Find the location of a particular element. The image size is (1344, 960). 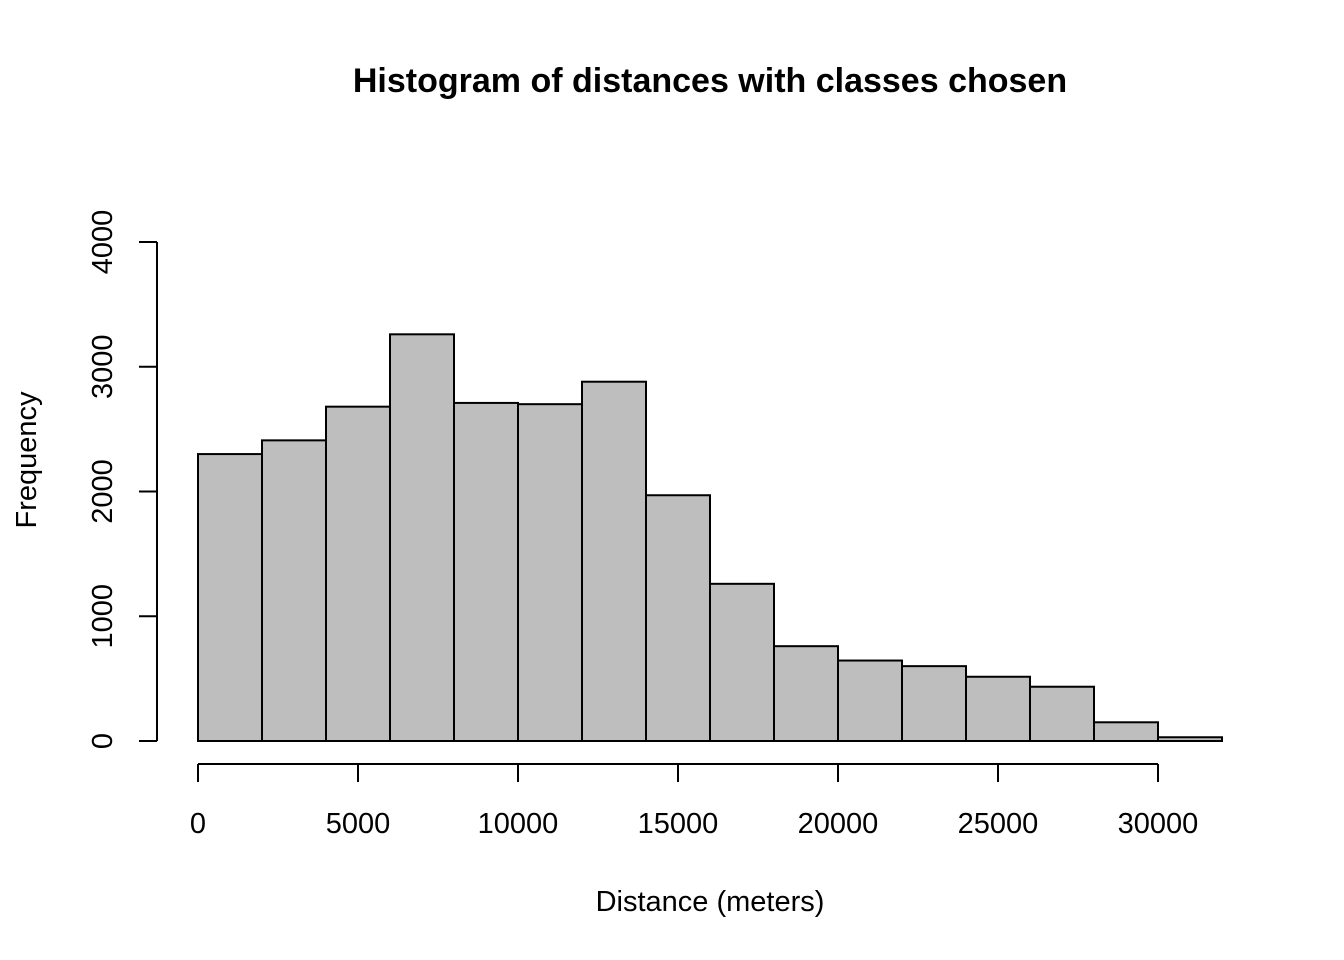

x-tick-label: 25000 is located at coordinates (998, 824).